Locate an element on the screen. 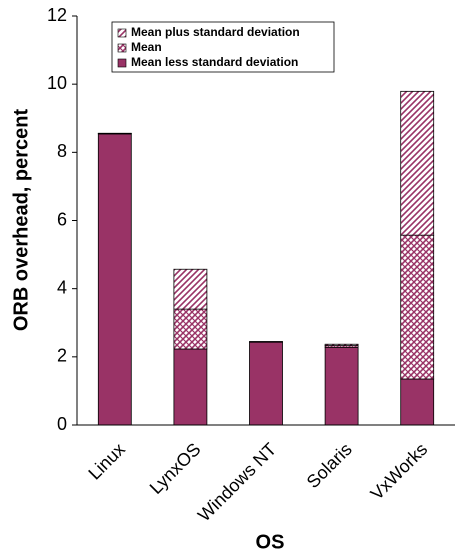 The image size is (474, 560). legend-box is located at coordinates (223, 47).